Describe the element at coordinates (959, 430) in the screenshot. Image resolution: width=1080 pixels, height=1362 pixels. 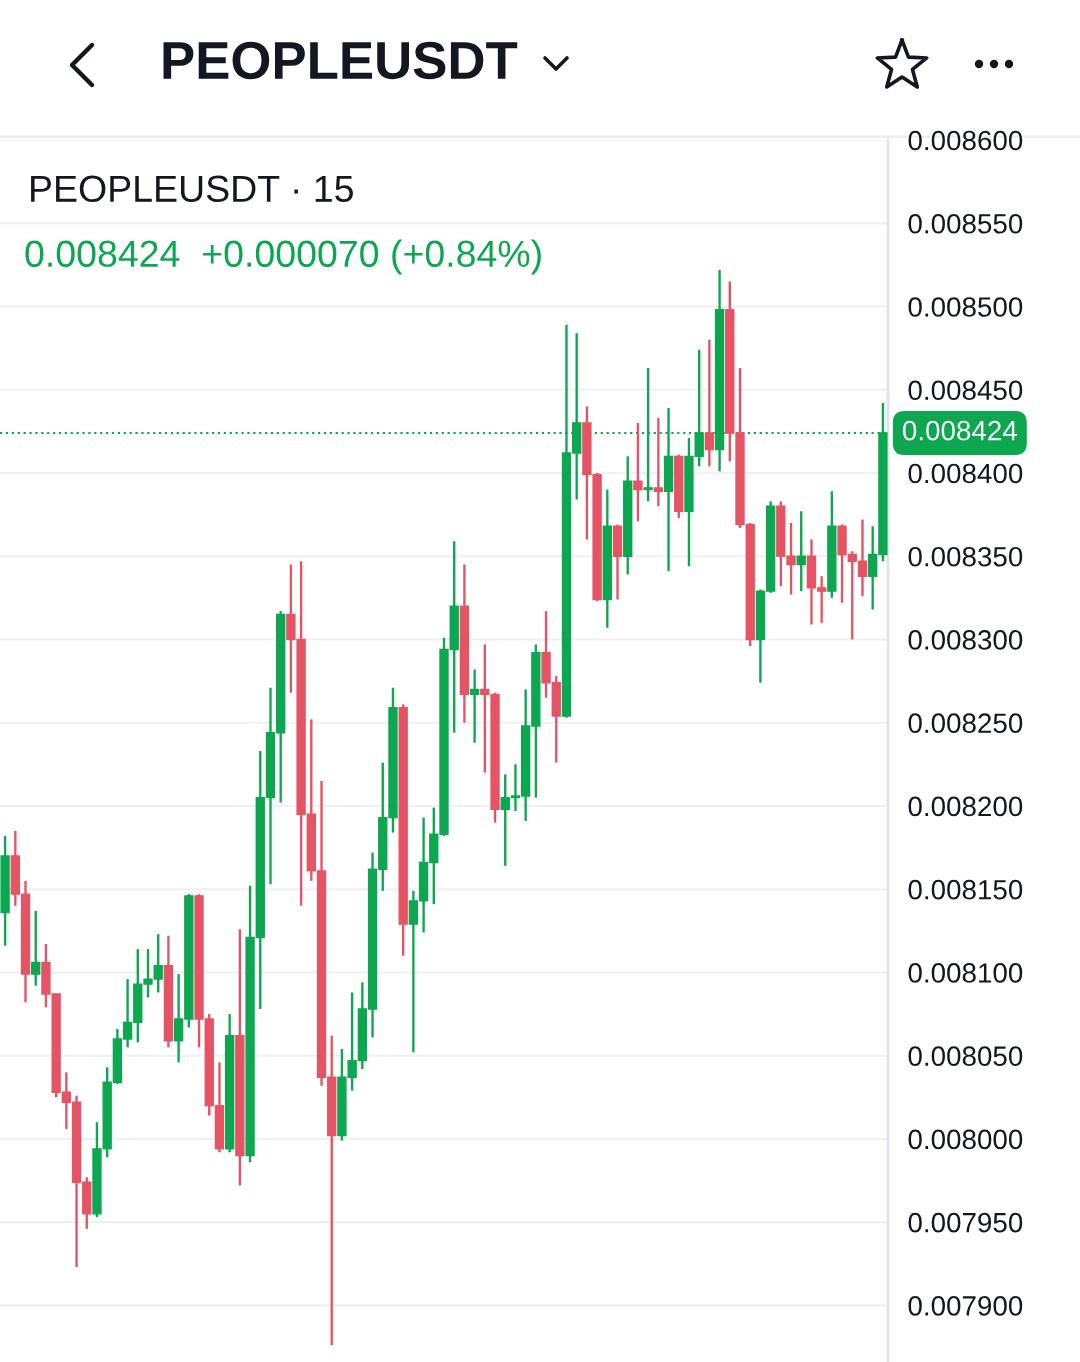
I see `ref-line-label: 0.008424` at that location.